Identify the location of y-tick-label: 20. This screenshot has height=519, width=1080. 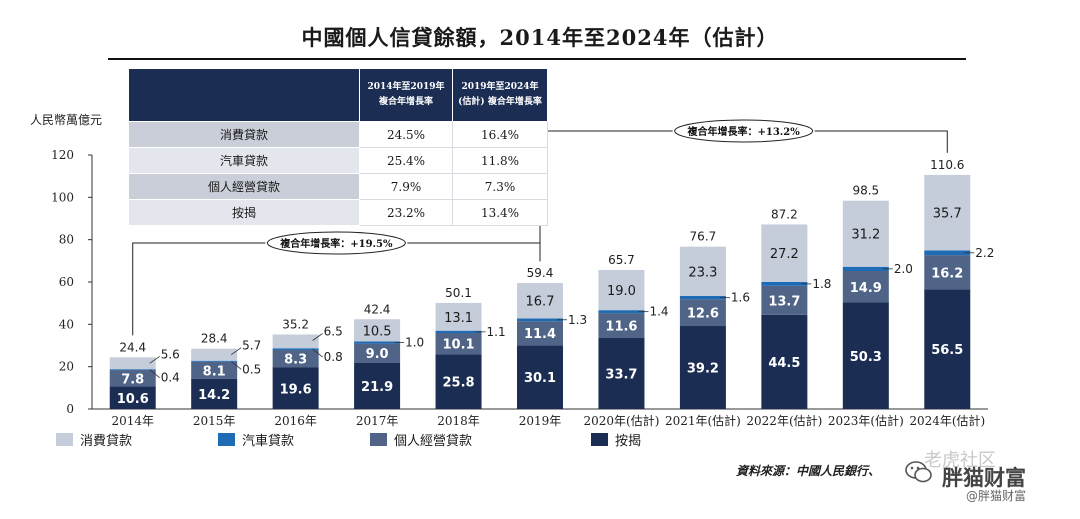
(66, 367).